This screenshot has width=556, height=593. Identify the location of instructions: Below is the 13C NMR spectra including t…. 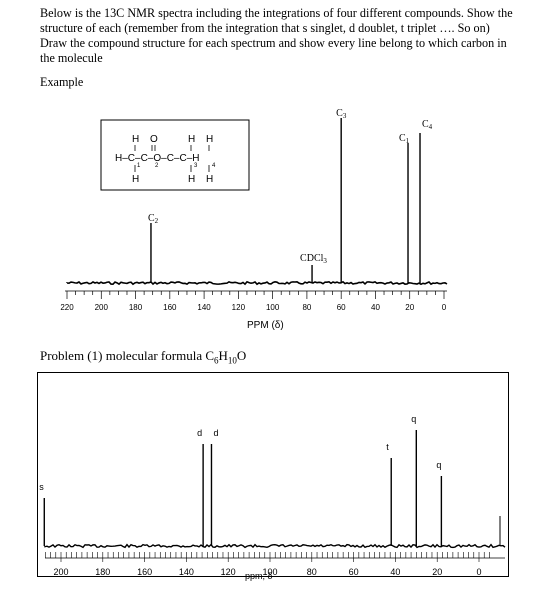
(292, 36).